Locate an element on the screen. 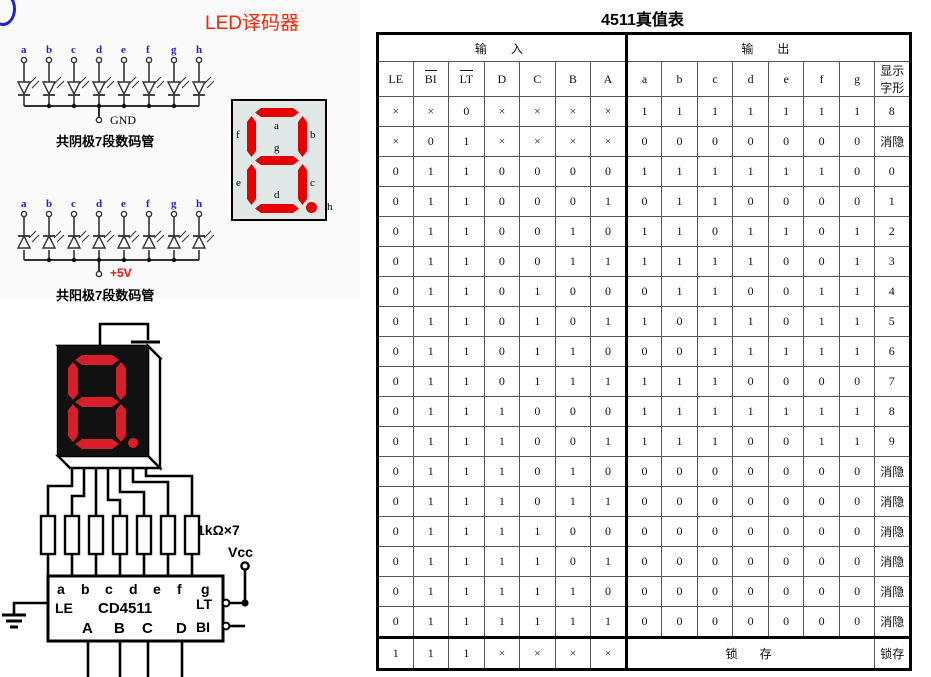 This screenshot has width=931, height=677. cell-output-merged: 锁 存 is located at coordinates (750, 653).